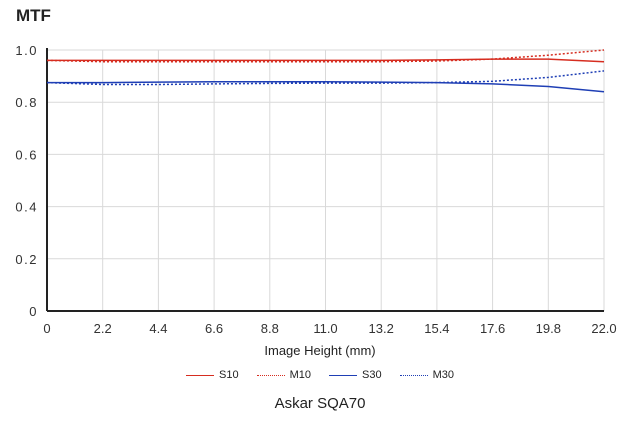  I want to click on y-tick-label: 0.4, so click(26, 207).